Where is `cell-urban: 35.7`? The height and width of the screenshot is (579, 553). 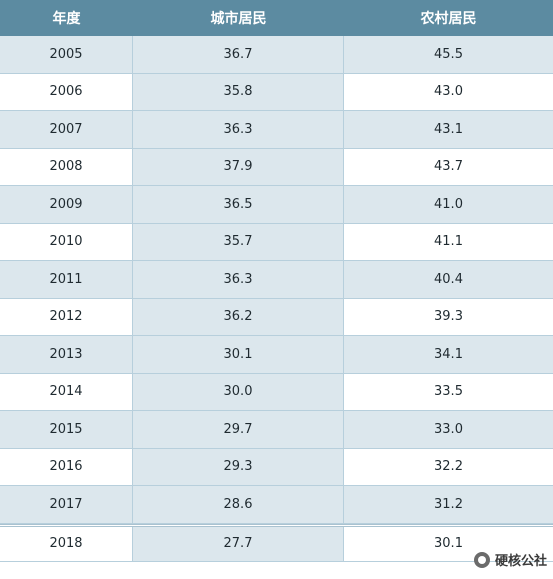
cell-urban: 35.7 is located at coordinates (238, 241).